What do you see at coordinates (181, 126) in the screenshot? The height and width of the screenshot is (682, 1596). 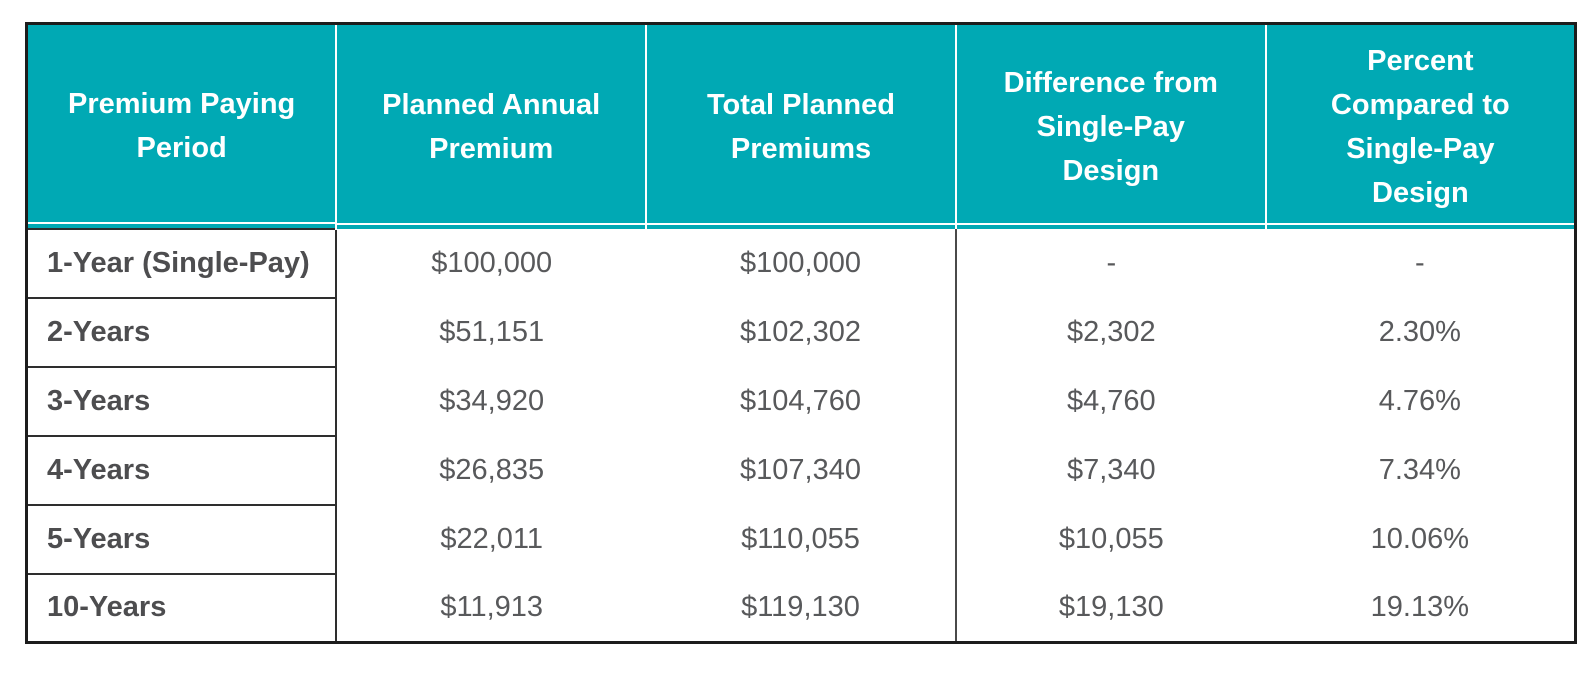 I see `col-header-premium-paying-period: Premium Paying Period` at bounding box center [181, 126].